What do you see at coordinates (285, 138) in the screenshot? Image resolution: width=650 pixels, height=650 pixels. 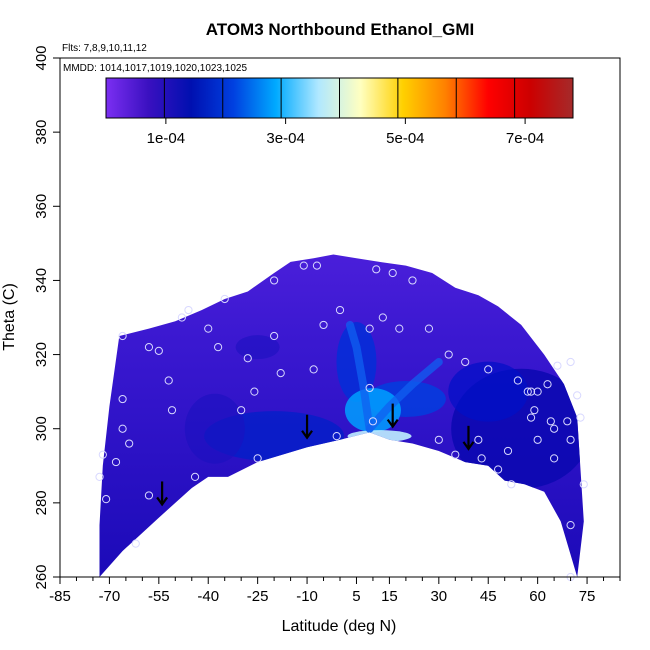 I see `colorbar-tick-label: 3e-04` at bounding box center [285, 138].